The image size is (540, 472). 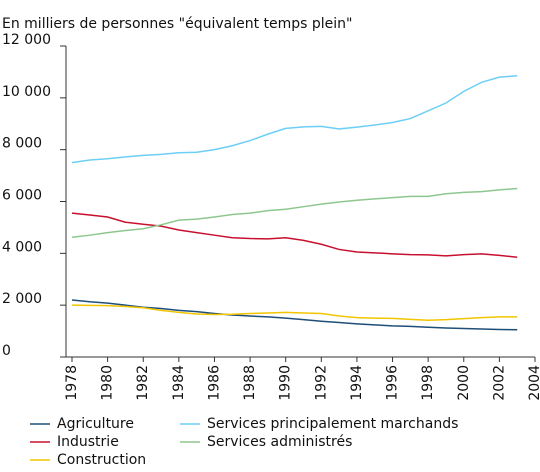 What do you see at coordinates (279, 442) in the screenshot?
I see `legend-label: Services administrés` at bounding box center [279, 442].